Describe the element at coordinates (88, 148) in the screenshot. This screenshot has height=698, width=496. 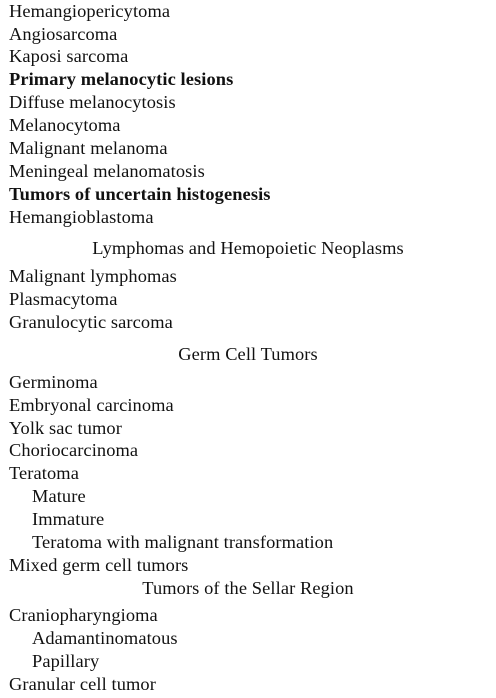
I see `list-item-malignant-melanoma: Malignant melanoma` at that location.